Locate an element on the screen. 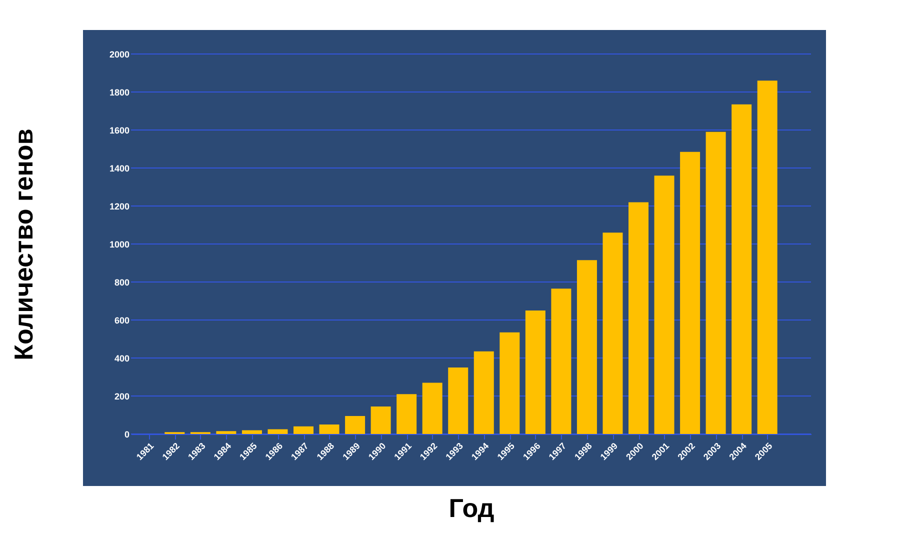 This screenshot has height=538, width=908. y-tick-label: 200 is located at coordinates (122, 397).